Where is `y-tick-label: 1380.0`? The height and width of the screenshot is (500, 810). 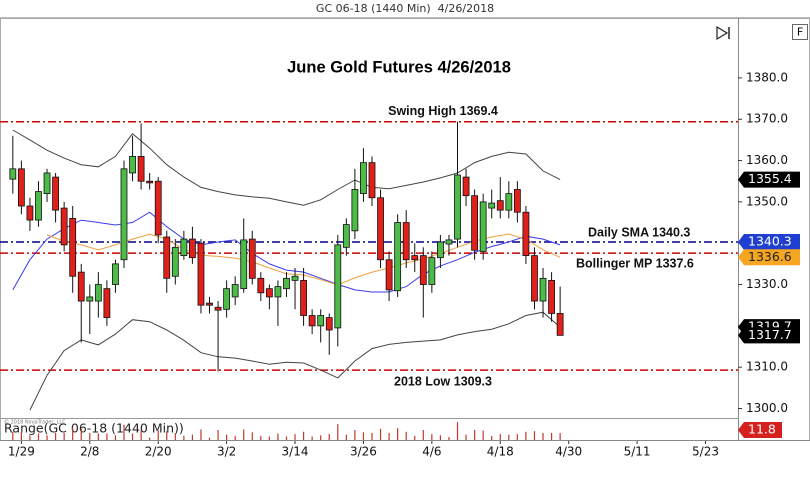 y-tick-label: 1380.0 is located at coordinates (767, 77).